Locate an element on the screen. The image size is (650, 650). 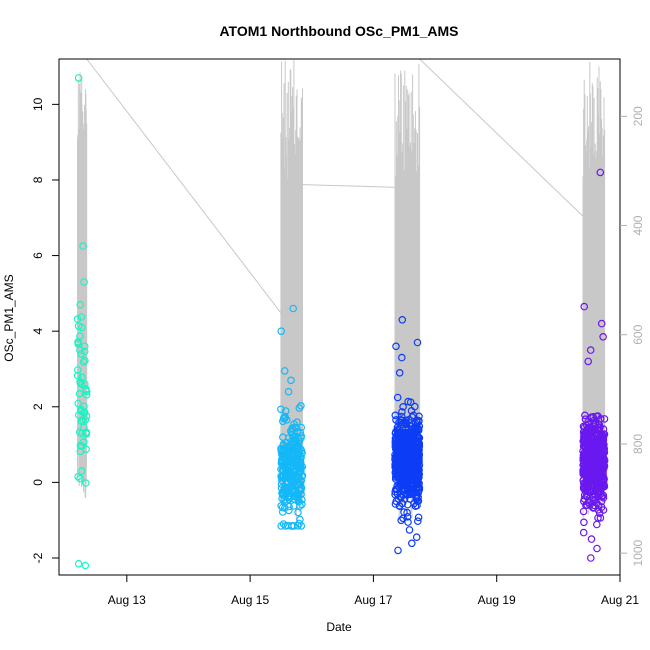
y-tick-label: -2 is located at coordinates (38, 557).